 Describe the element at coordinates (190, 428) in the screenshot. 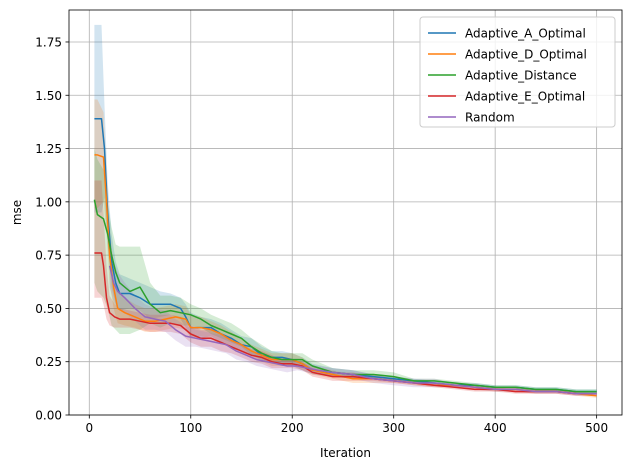

I see `x-tick-label: 100` at that location.